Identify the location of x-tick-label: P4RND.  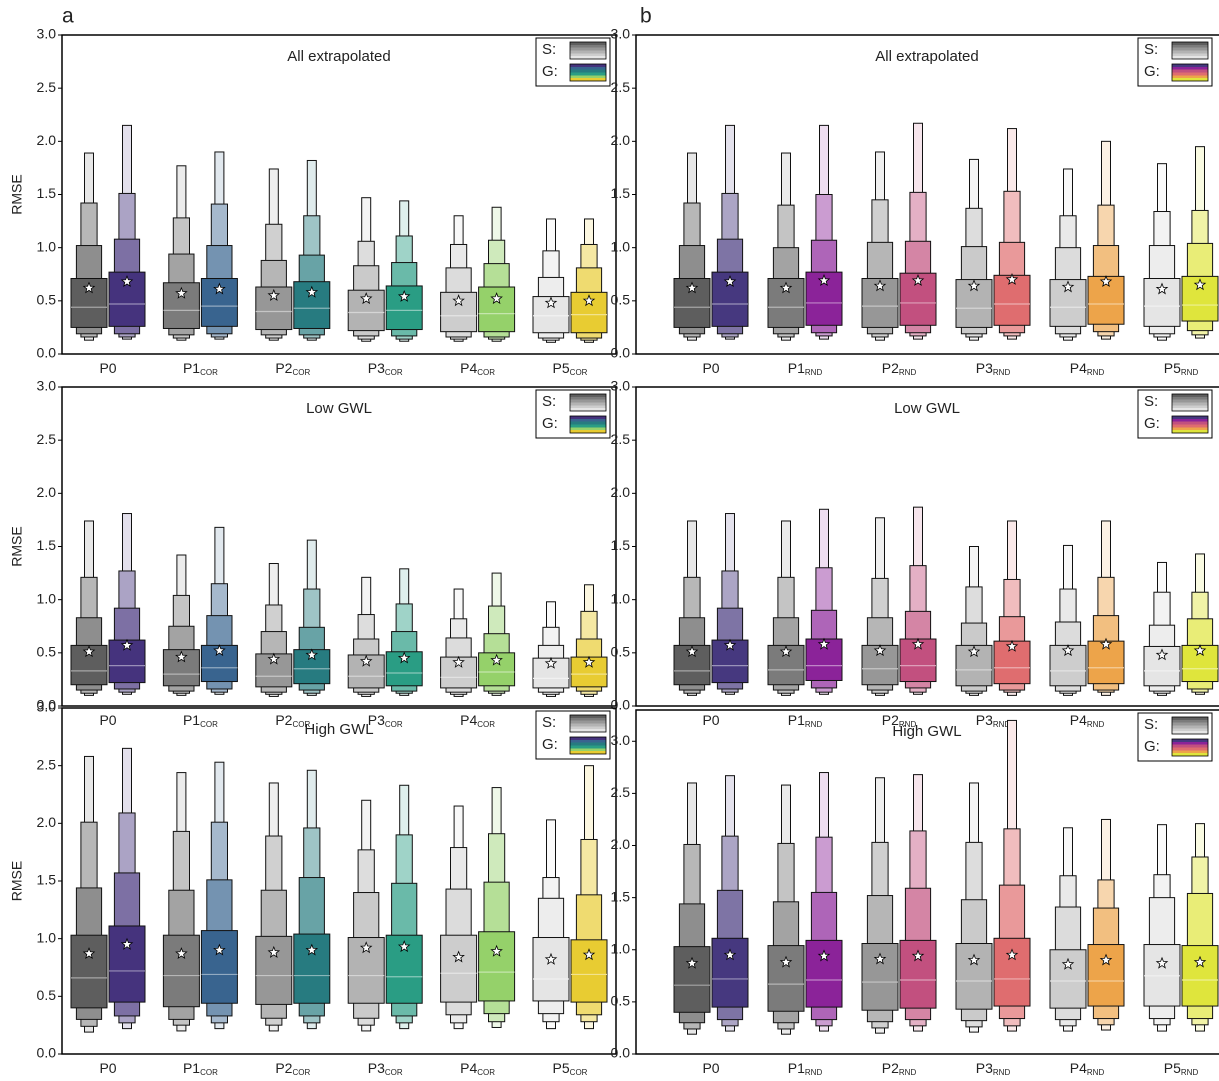
(1087, 368).